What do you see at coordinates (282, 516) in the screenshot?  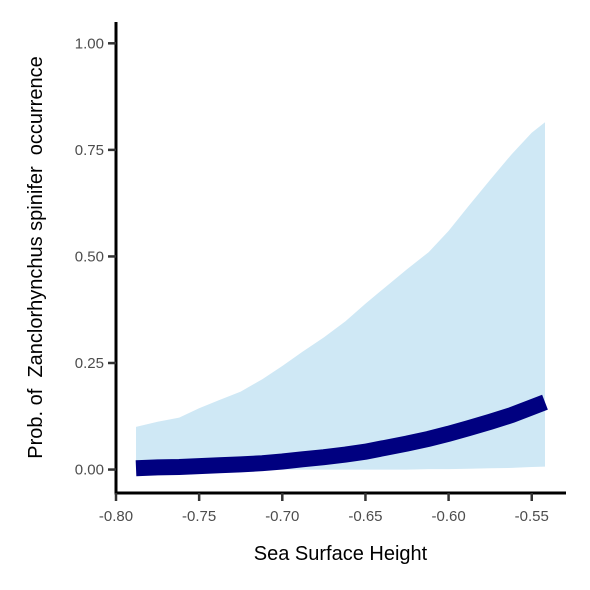 I see `x-tick-label: -0.70` at bounding box center [282, 516].